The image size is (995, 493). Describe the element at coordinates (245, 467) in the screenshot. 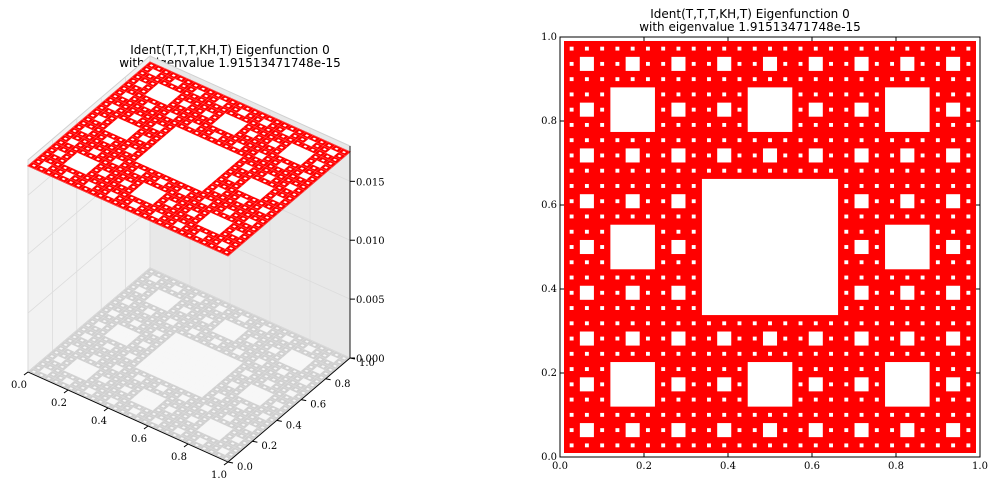

I see `y-tick-label: 0.0` at that location.